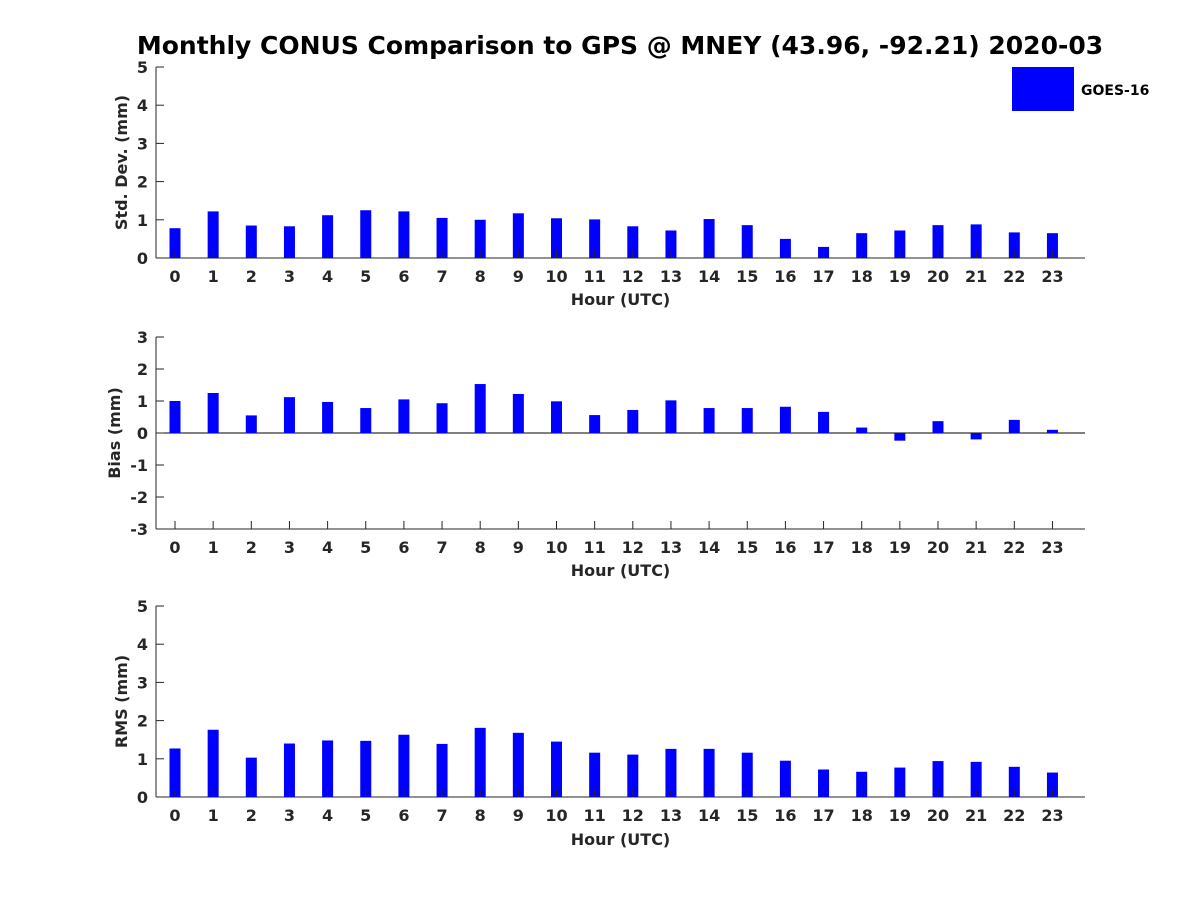 This screenshot has width=1200, height=900. Describe the element at coordinates (289, 815) in the screenshot. I see `rms-x-tick-label: 3` at that location.